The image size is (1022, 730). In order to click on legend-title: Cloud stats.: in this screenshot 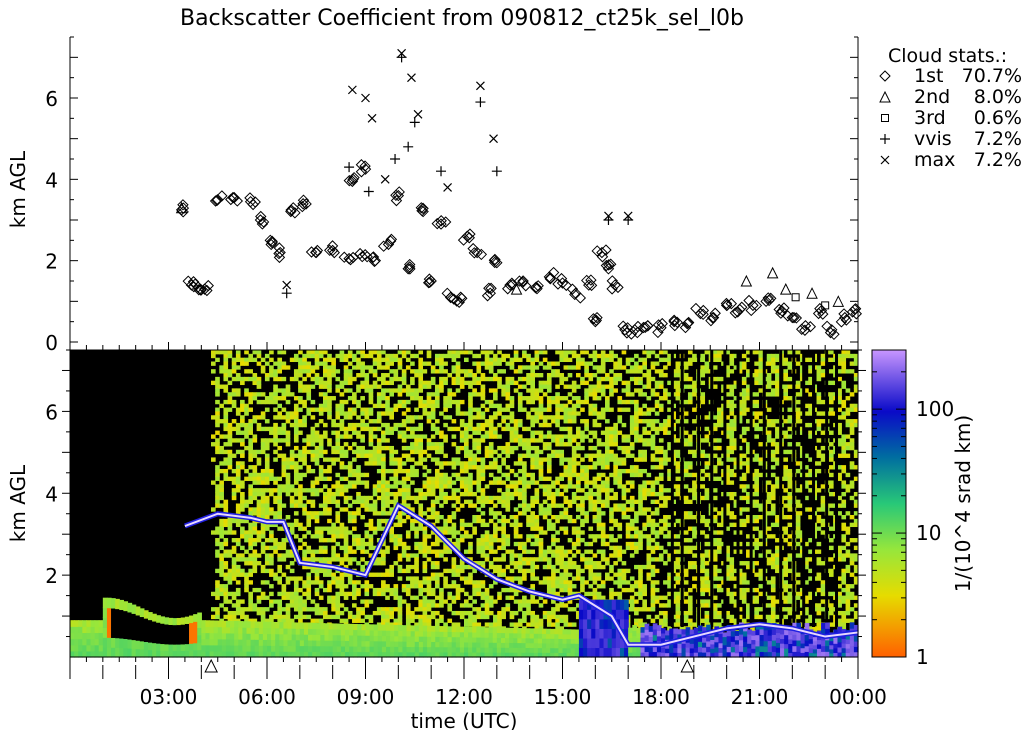, I will do `click(947, 56)`.